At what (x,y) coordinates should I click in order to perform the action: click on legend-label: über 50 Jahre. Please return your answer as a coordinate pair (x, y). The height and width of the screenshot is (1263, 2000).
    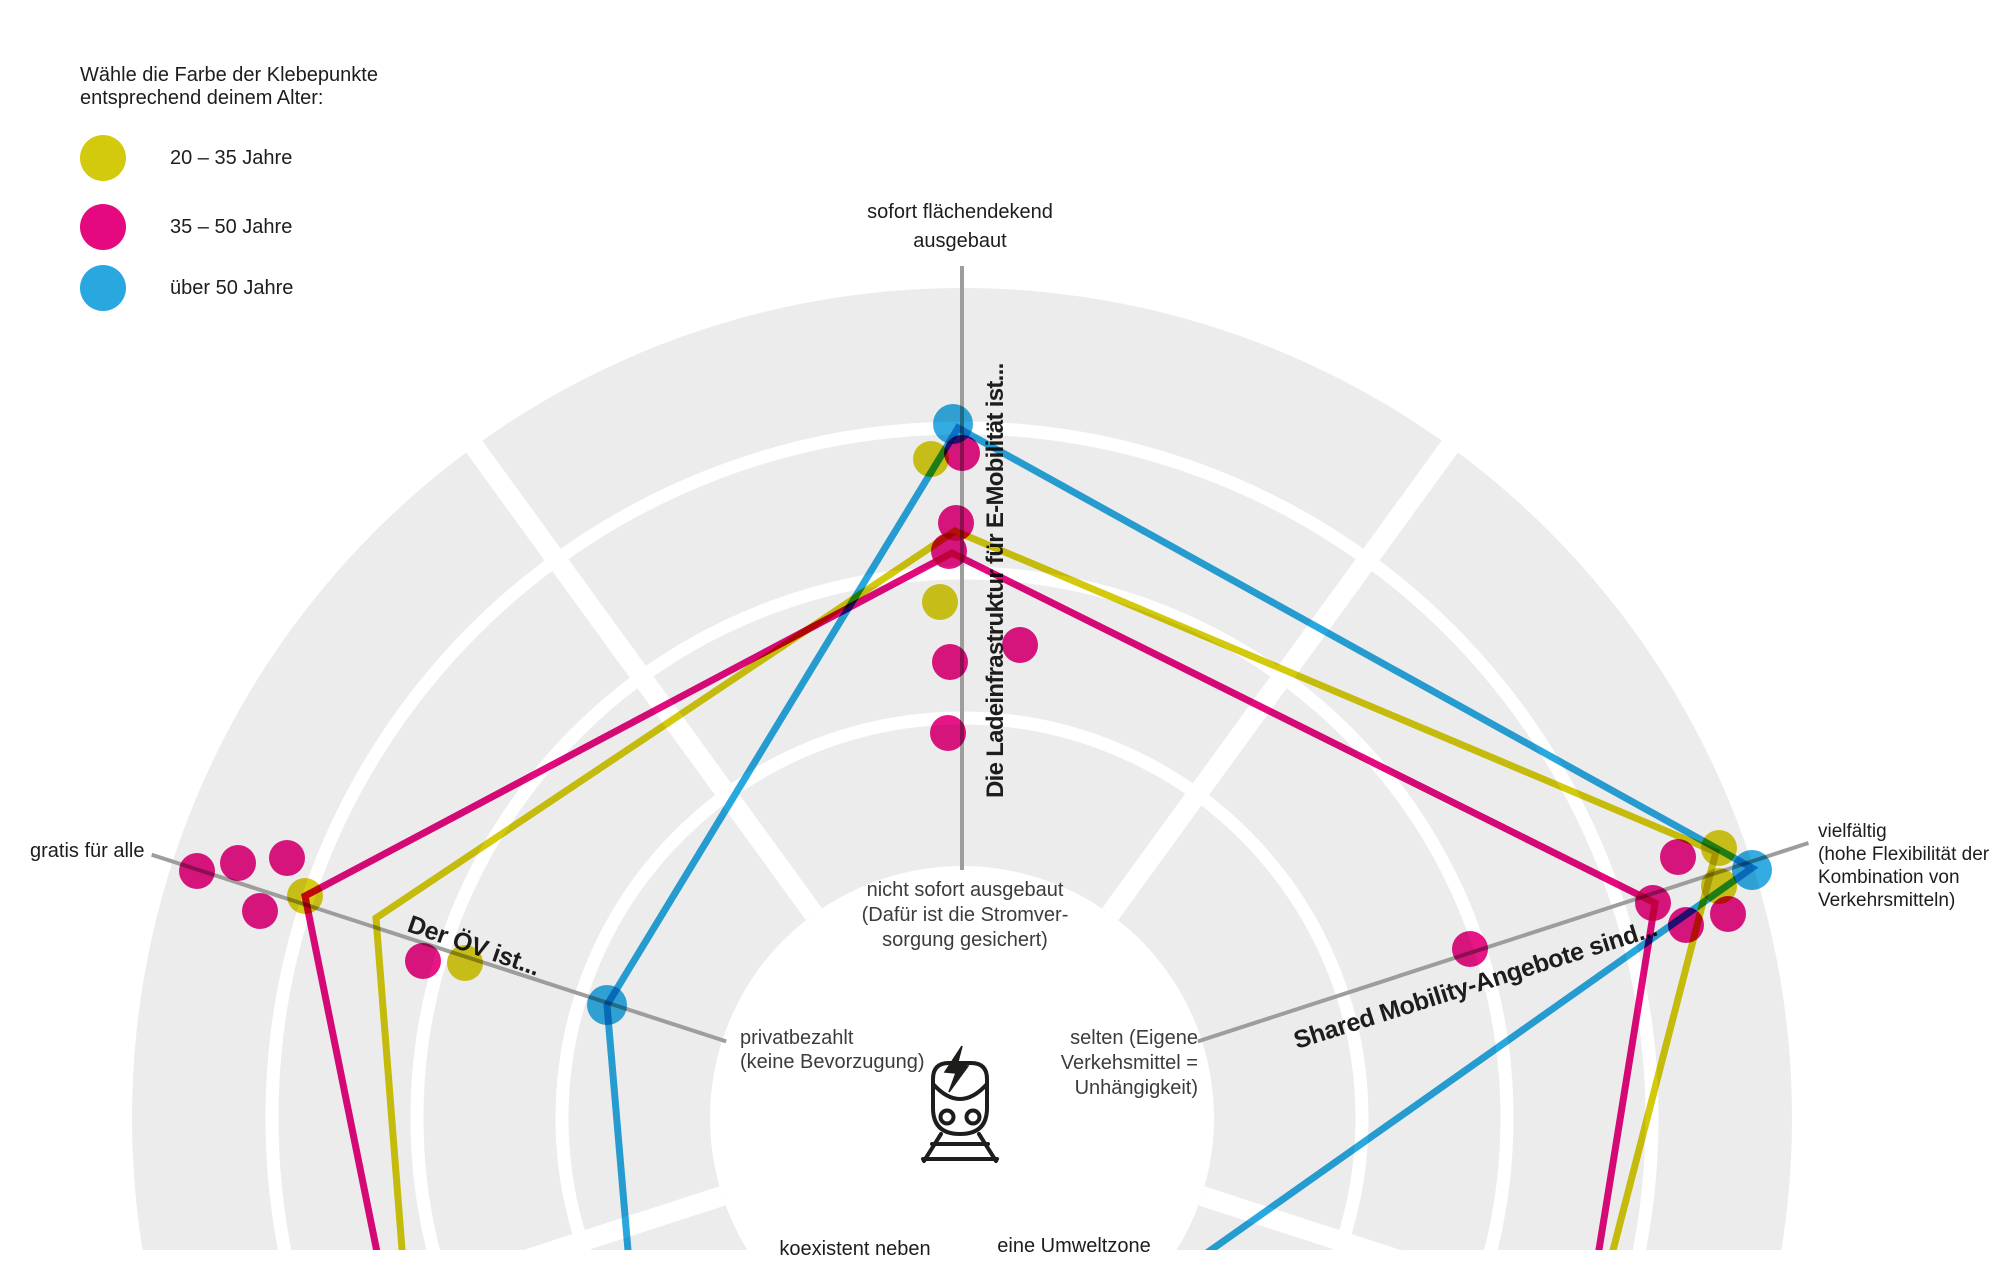
    Looking at the image, I should click on (232, 287).